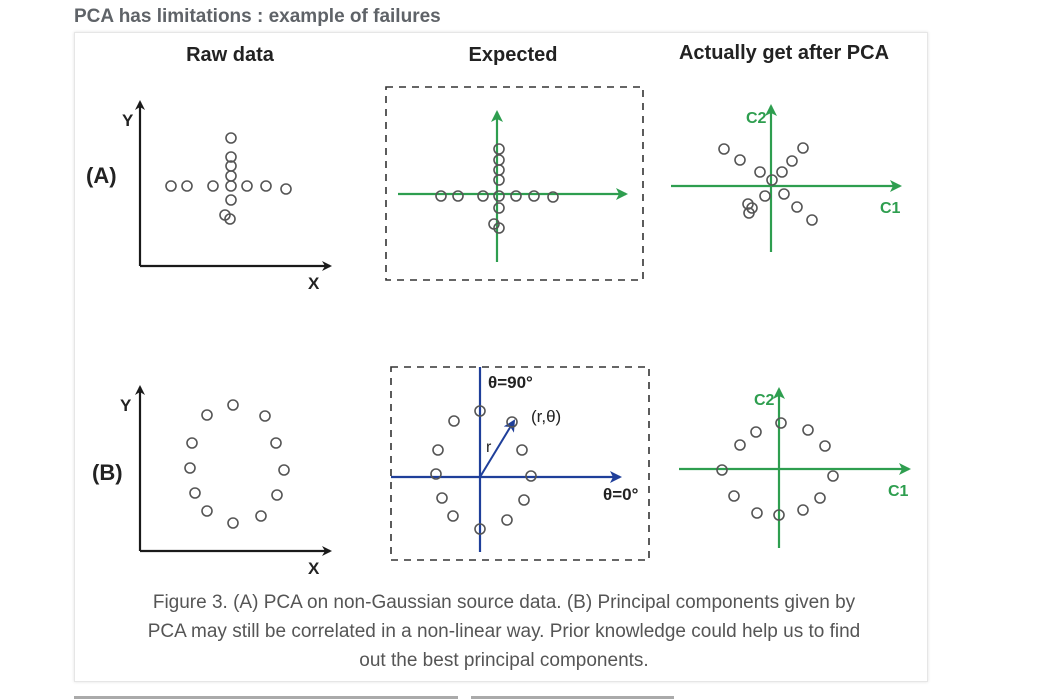  I want to click on cropped-text-fragment, so click(374, 696).